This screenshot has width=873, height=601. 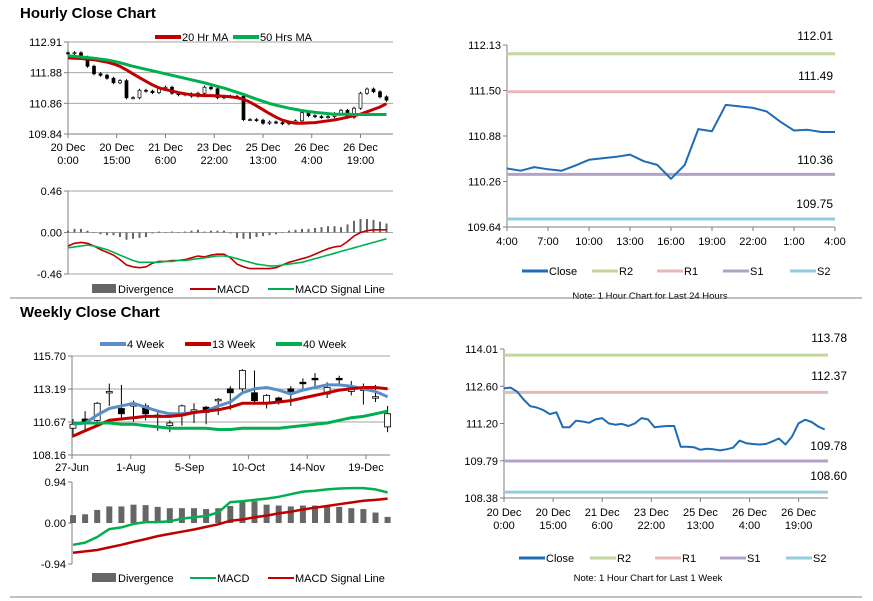 What do you see at coordinates (49, 456) in the screenshot?
I see `y-tick-label: 108.16` at bounding box center [49, 456].